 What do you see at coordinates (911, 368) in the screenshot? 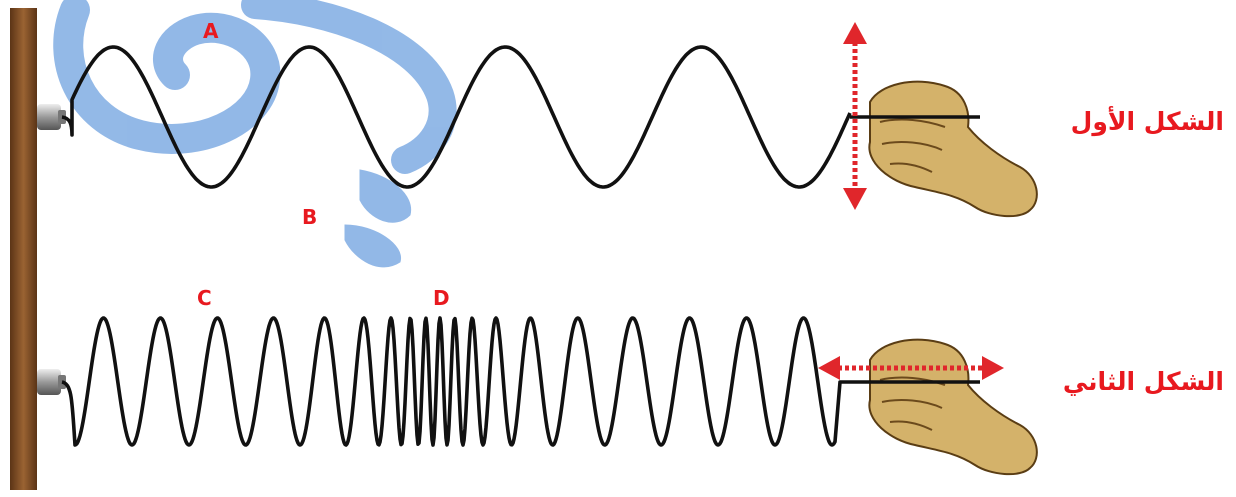
I see `horizontal-double-arrow-icon` at bounding box center [911, 368].